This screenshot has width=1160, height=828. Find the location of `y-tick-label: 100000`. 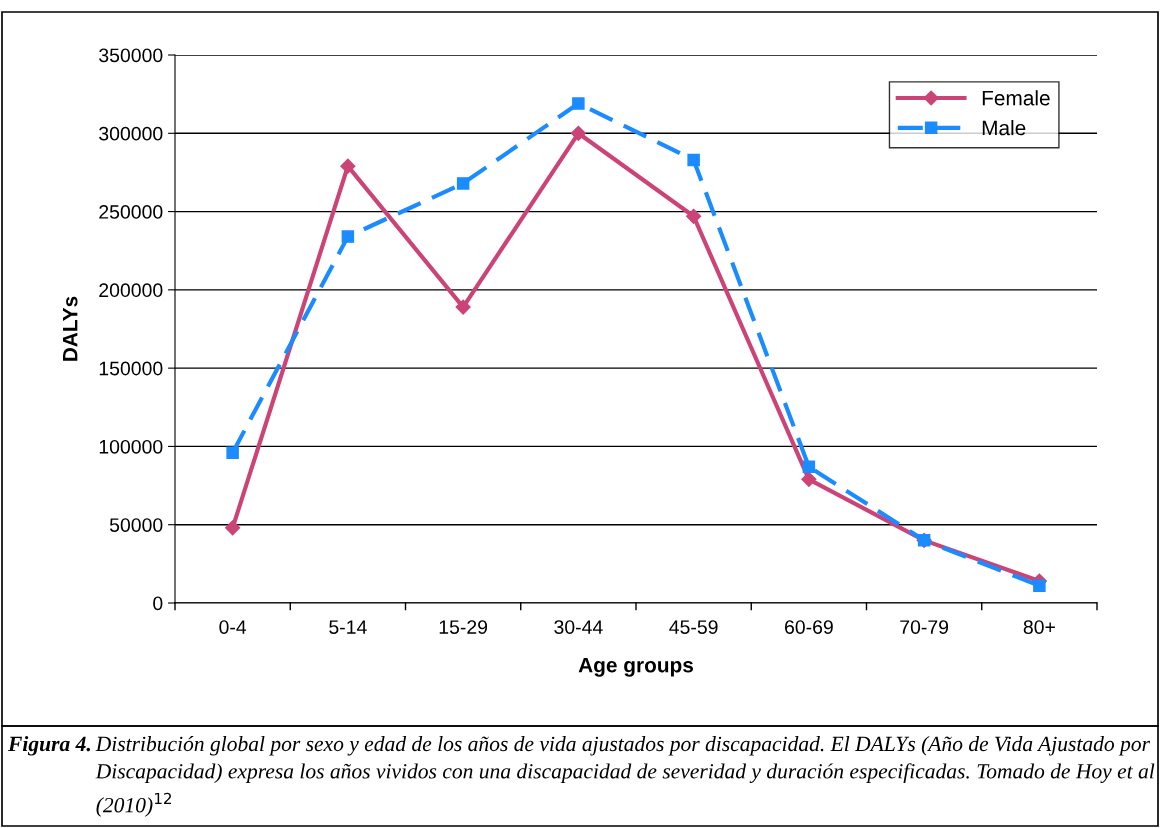

y-tick-label: 100000 is located at coordinates (131, 446).